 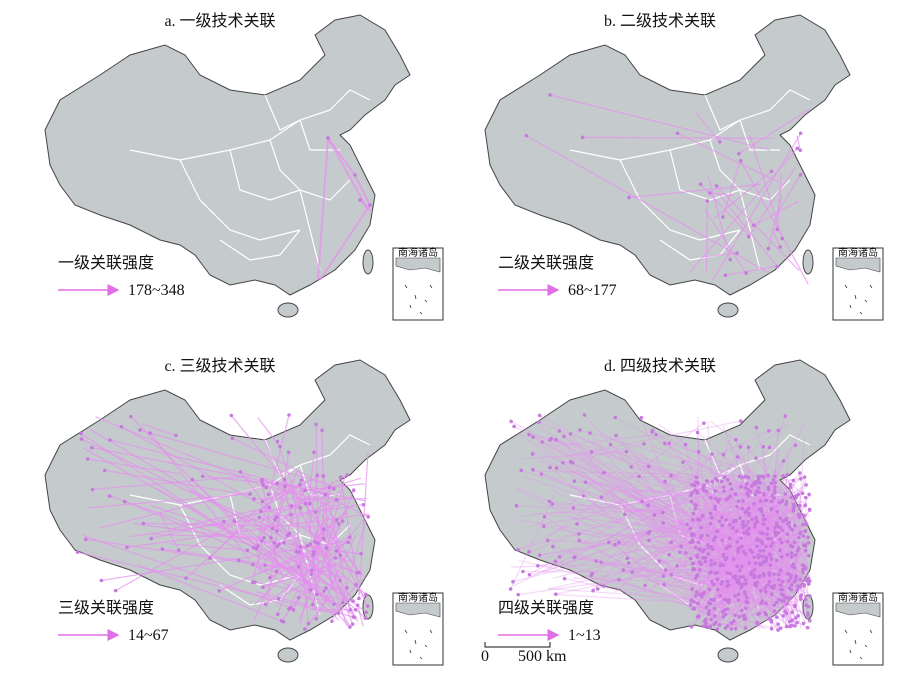 I want to click on legend-range: 1~13, so click(x=584, y=635).